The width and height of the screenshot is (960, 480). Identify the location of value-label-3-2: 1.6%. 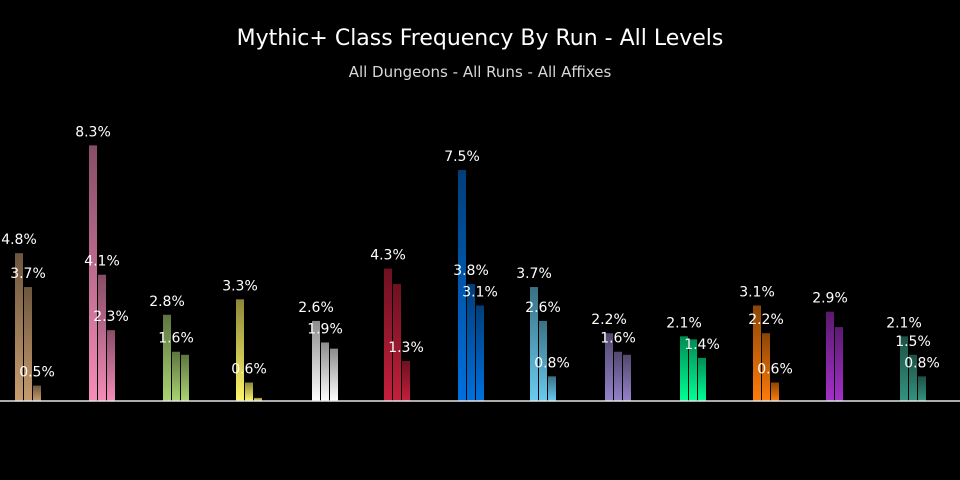
(176, 339).